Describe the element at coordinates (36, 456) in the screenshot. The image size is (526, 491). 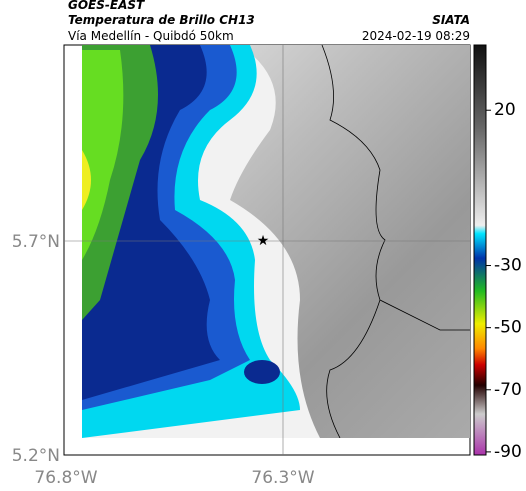
I see `lat-label: 5.2°N` at that location.